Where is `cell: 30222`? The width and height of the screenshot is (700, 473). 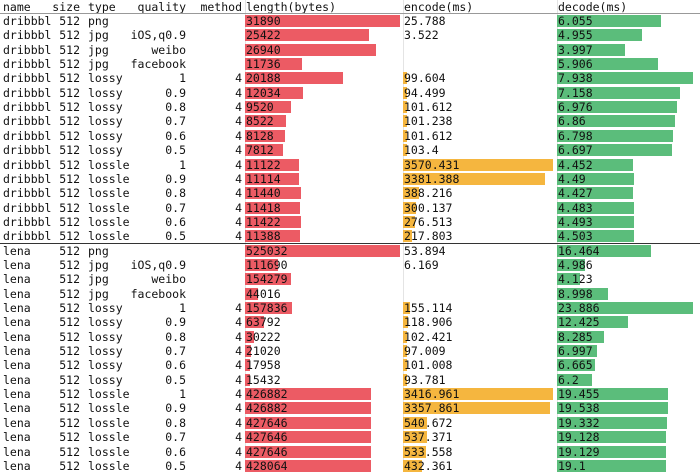 cell: 30222 is located at coordinates (263, 336).